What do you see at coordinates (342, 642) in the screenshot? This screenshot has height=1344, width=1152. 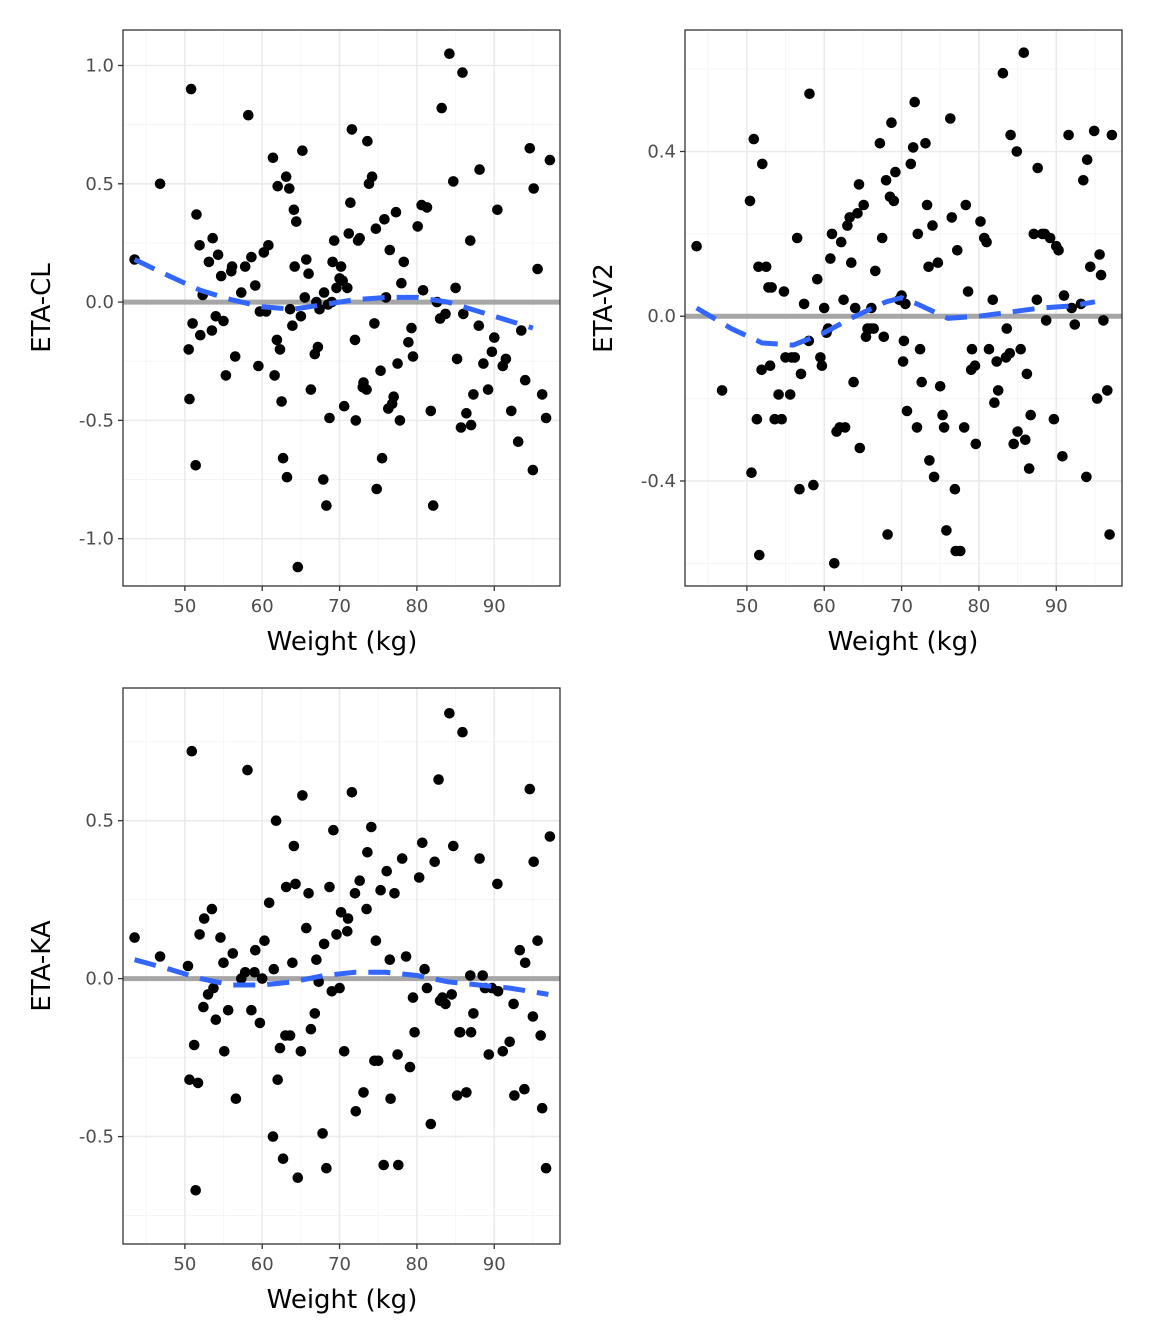 I see `panel-eta-cl-xlabel: Weight (kg)` at bounding box center [342, 642].